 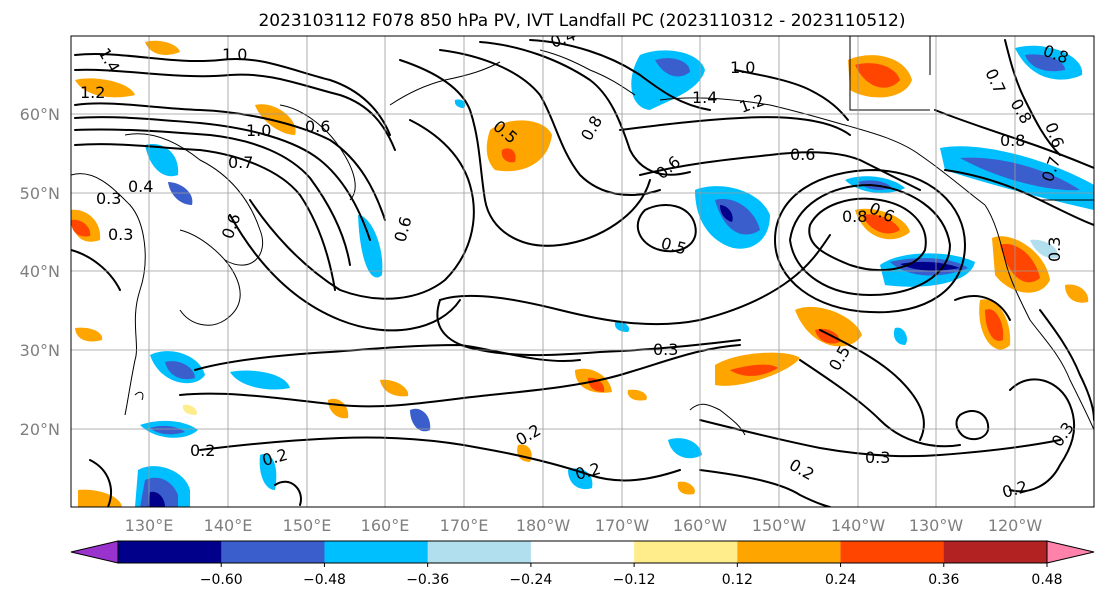 What do you see at coordinates (840, 580) in the screenshot?
I see `colorbar-tick-label: 0.24` at bounding box center [840, 580].